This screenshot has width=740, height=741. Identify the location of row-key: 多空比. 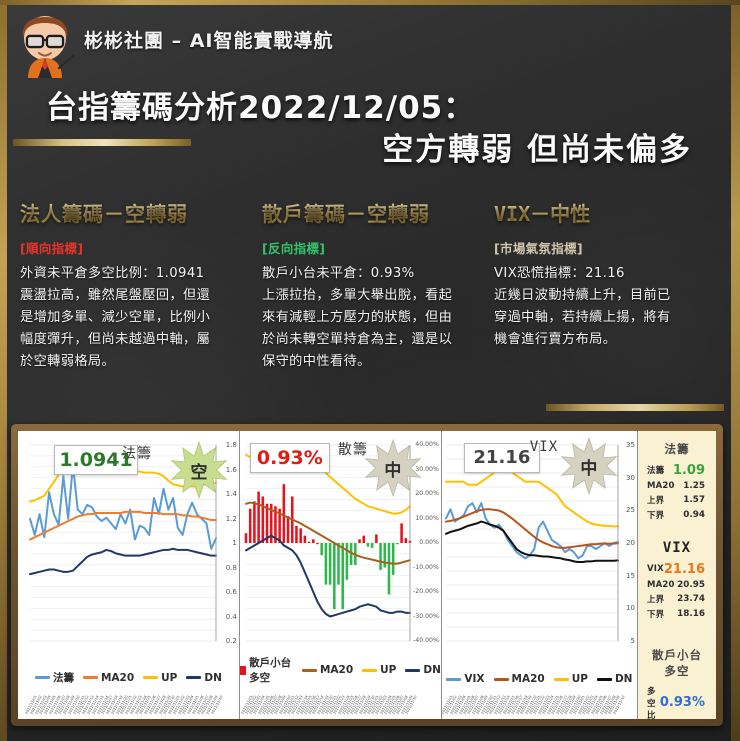
(651, 703).